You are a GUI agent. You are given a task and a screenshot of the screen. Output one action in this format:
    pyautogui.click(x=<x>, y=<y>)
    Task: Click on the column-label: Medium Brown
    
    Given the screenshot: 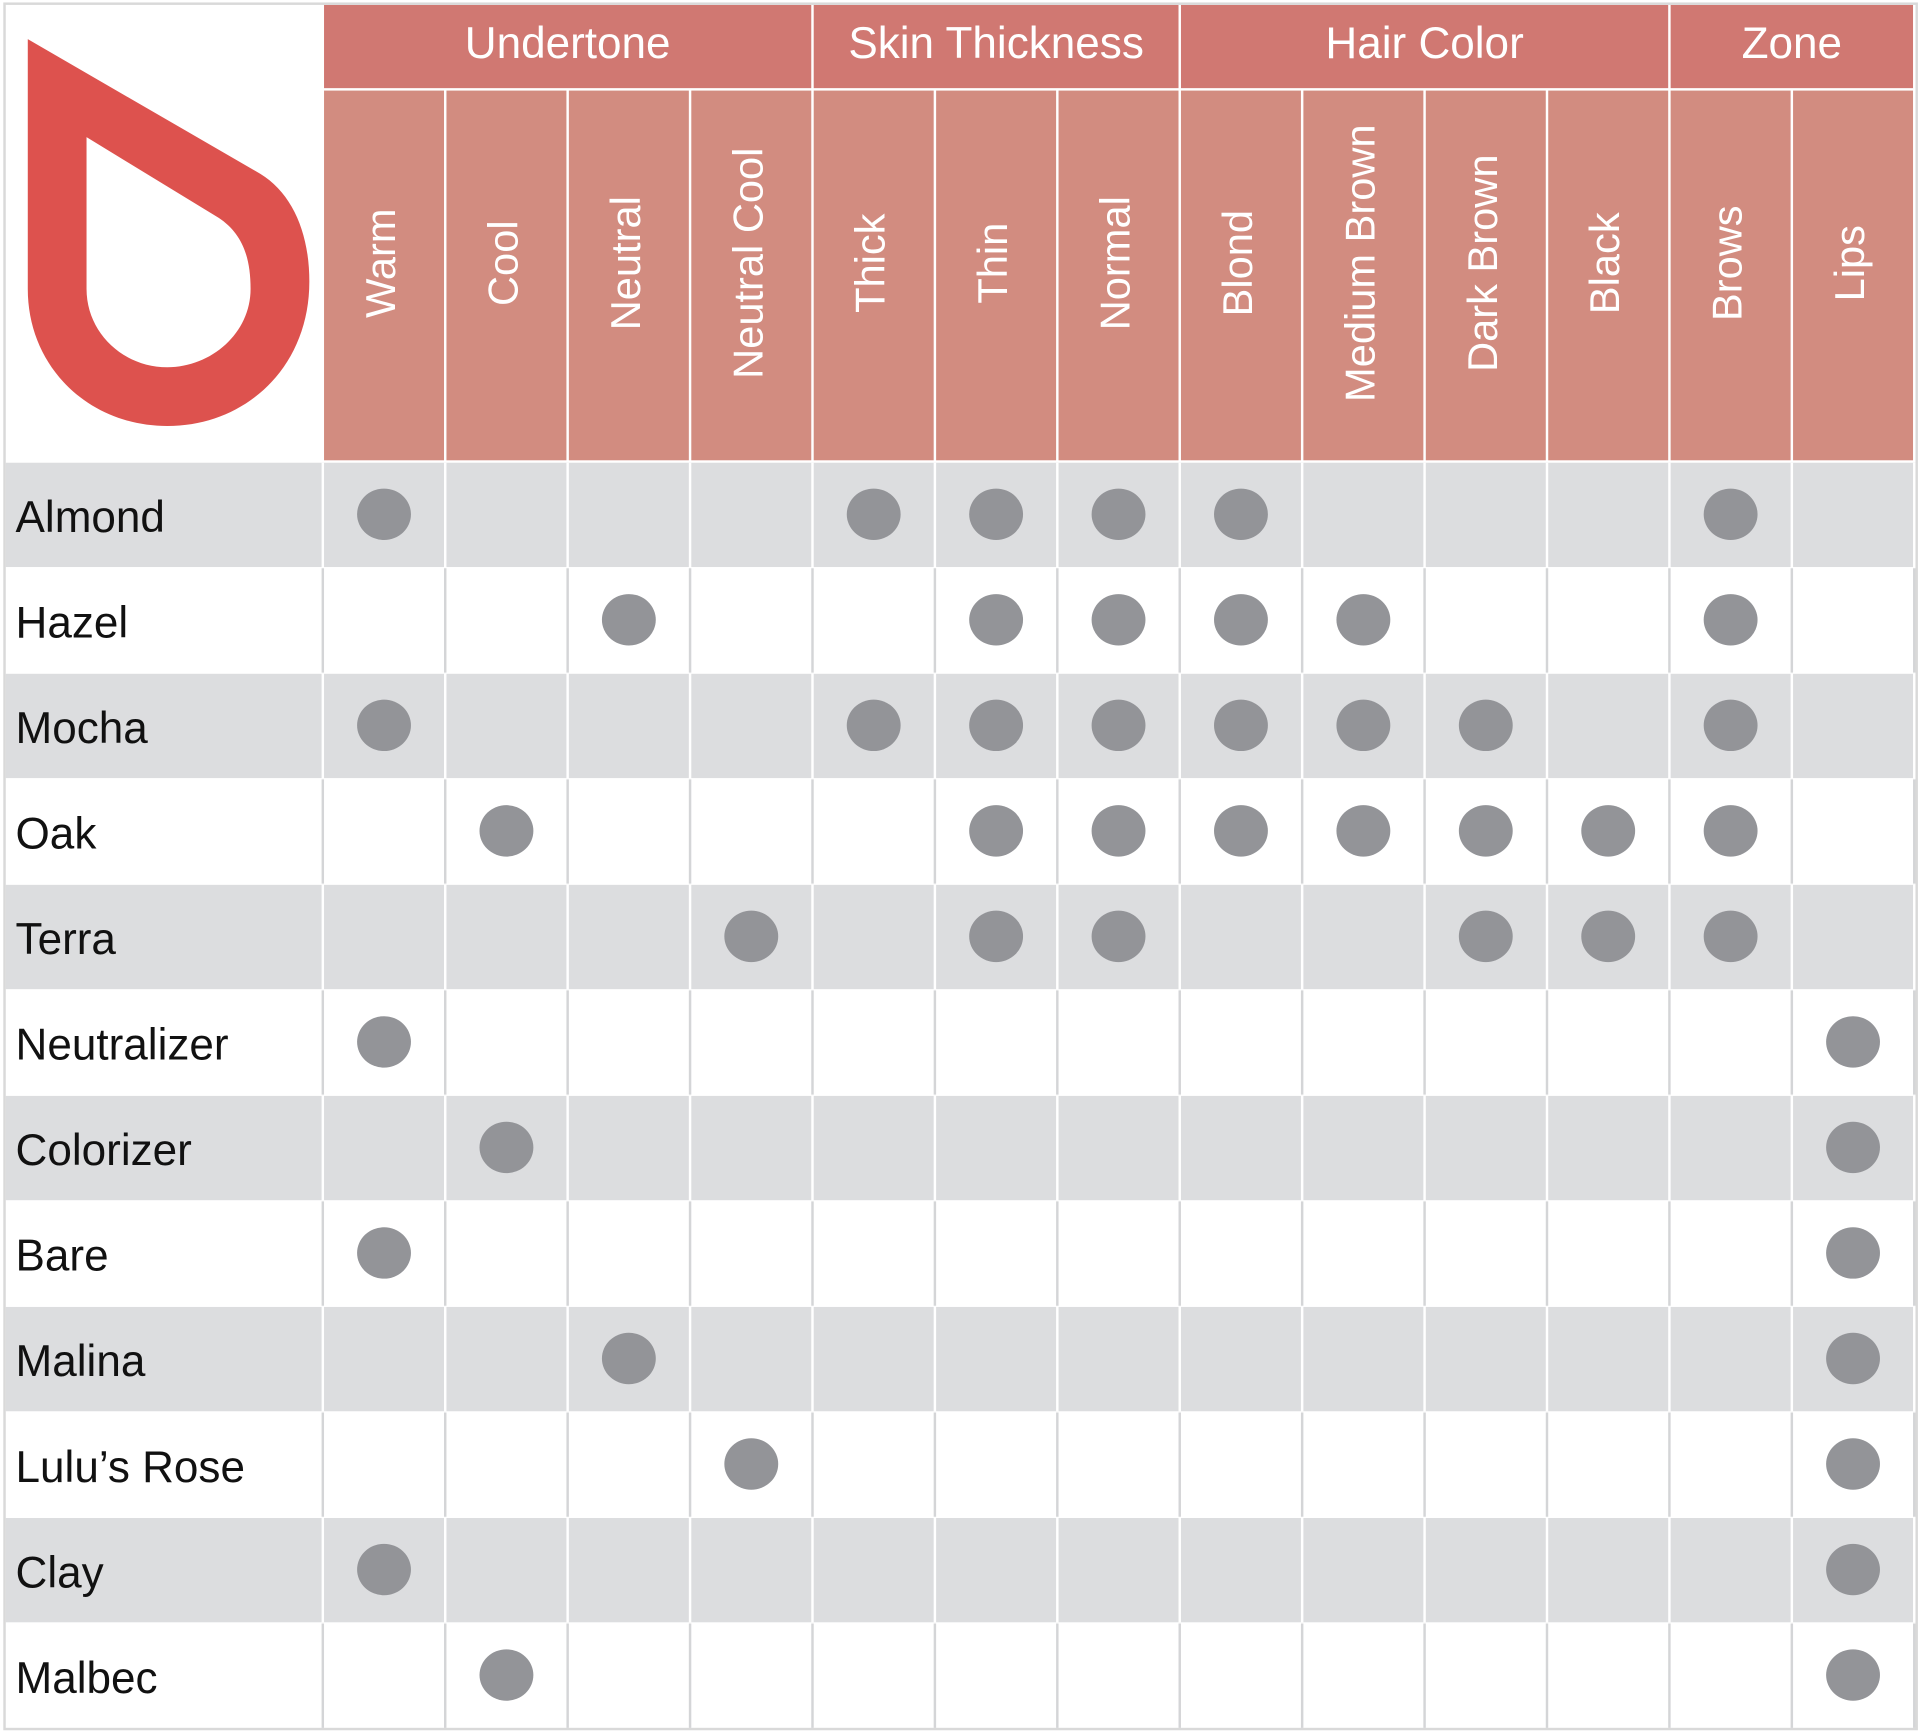 What is the action you would take?
    pyautogui.click(x=1359, y=263)
    